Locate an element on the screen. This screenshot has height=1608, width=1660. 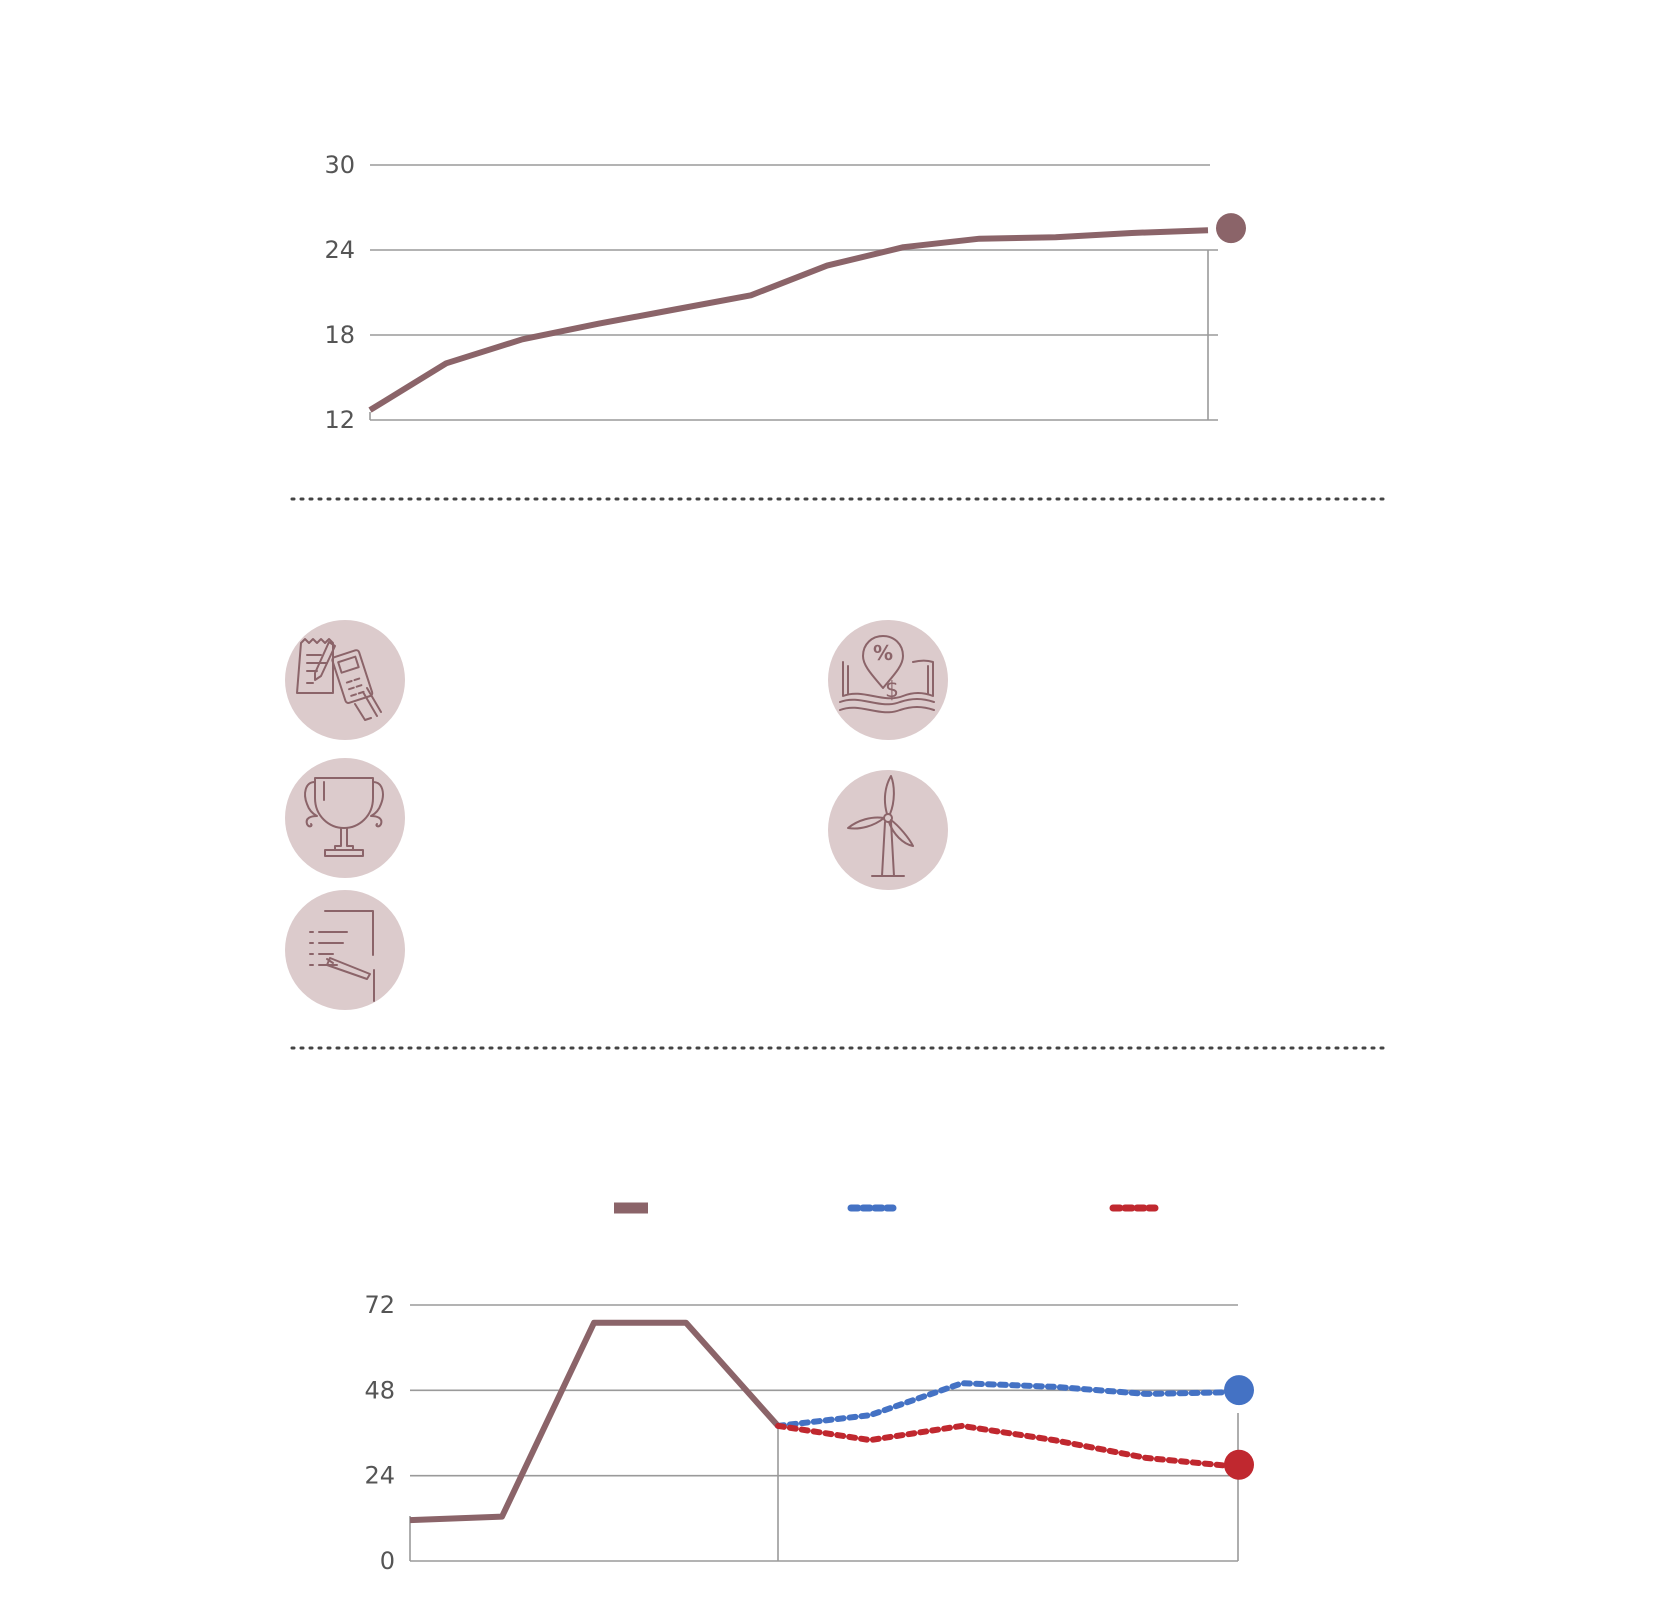
y-tick-label: 30 is located at coordinates (339, 165).